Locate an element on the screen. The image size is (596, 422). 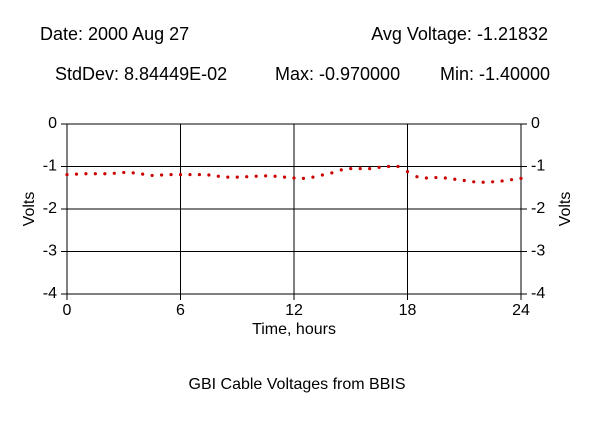
y2-tick-label: -1 is located at coordinates (538, 166).